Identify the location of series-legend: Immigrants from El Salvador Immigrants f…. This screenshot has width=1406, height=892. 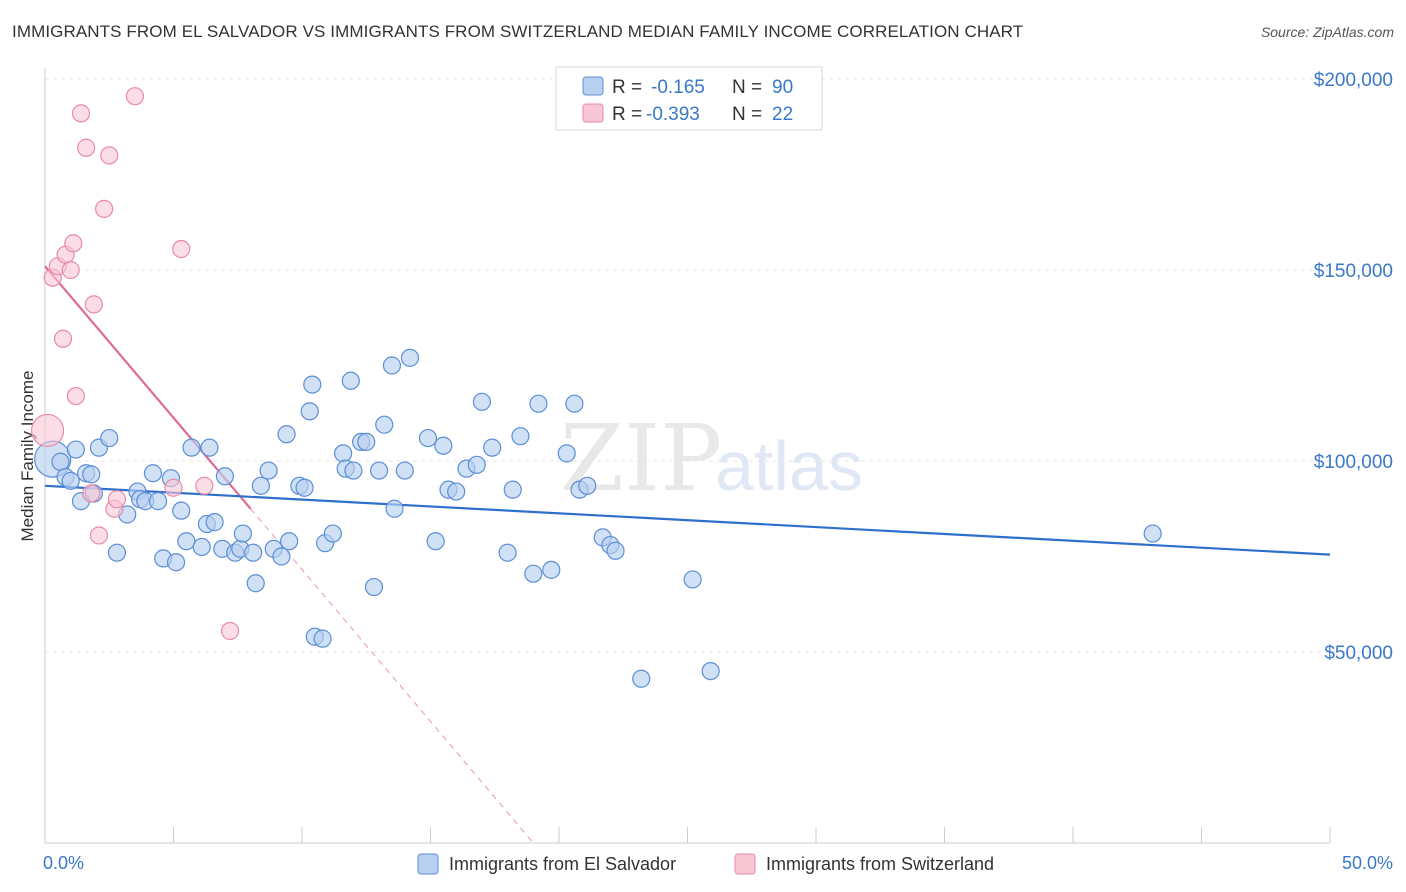
(705, 864).